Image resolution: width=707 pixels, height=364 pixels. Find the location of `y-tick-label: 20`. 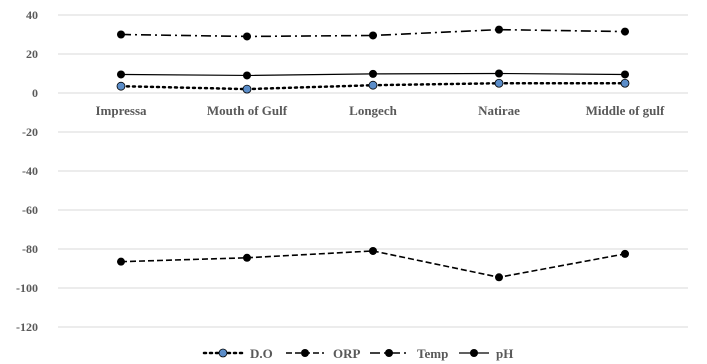

y-tick-label: 20 is located at coordinates (32, 54).